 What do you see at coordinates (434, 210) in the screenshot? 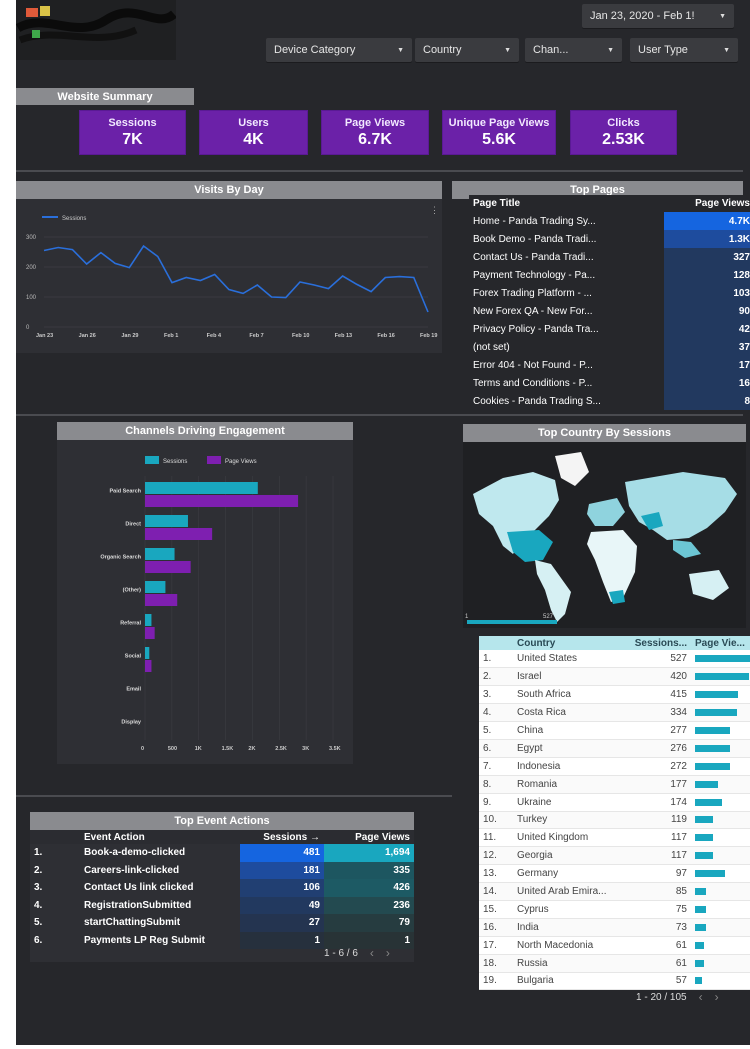
I see `more-options-icon: ⋮` at bounding box center [434, 210].